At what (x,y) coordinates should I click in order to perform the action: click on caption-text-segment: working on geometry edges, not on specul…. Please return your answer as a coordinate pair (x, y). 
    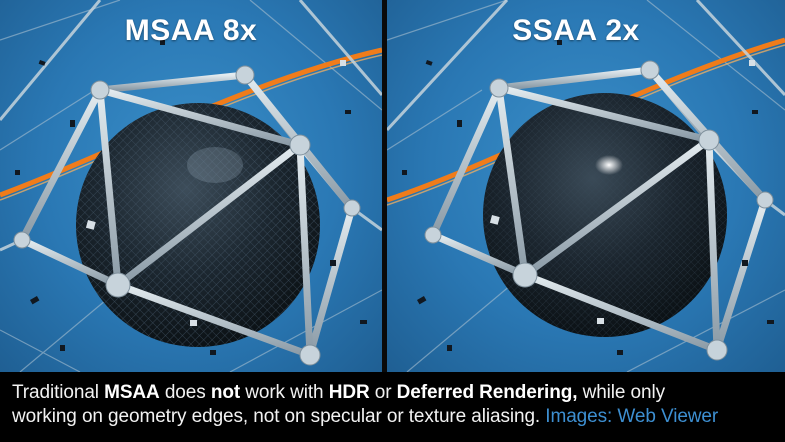
    Looking at the image, I should click on (279, 416).